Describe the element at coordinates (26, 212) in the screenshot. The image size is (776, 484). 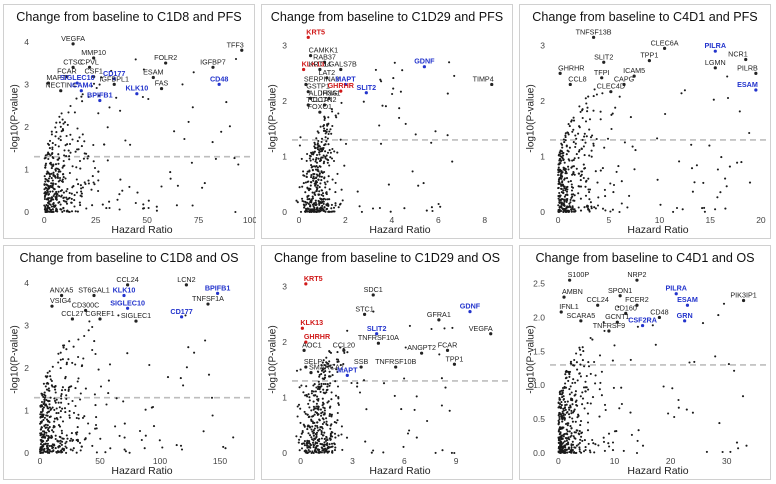
I see `y-tick-label: 0` at that location.